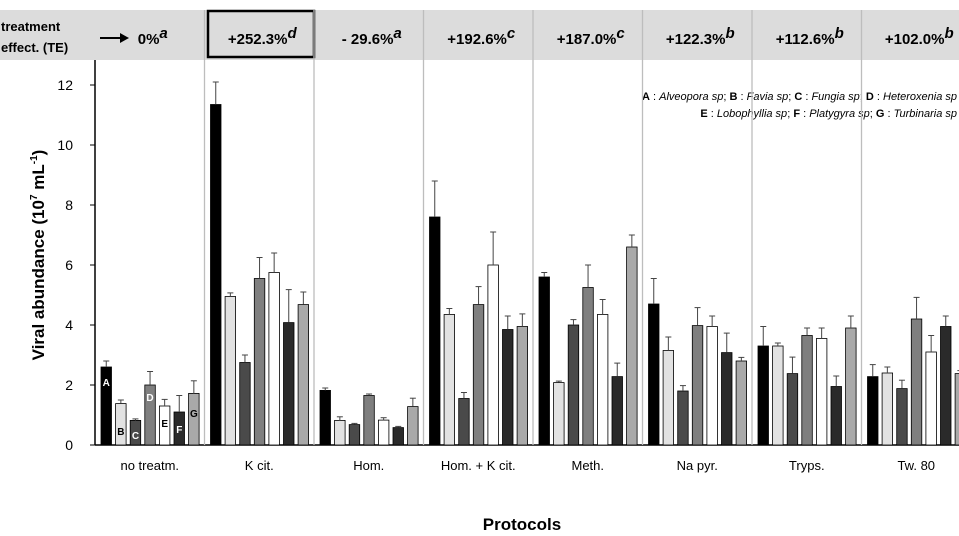 The width and height of the screenshot is (959, 536). What do you see at coordinates (69, 265) in the screenshot?
I see `y-tick-label: 6` at bounding box center [69, 265].